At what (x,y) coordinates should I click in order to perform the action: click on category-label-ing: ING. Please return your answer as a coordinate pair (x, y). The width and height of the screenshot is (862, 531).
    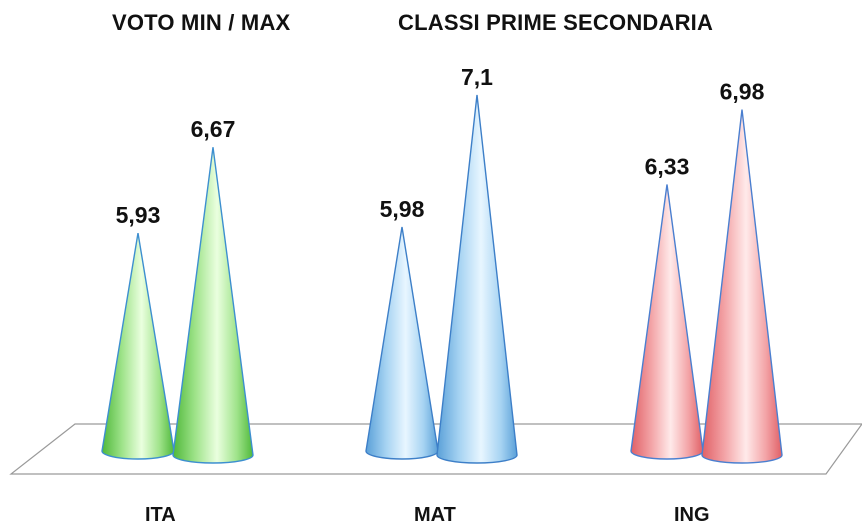
    Looking at the image, I should click on (692, 515).